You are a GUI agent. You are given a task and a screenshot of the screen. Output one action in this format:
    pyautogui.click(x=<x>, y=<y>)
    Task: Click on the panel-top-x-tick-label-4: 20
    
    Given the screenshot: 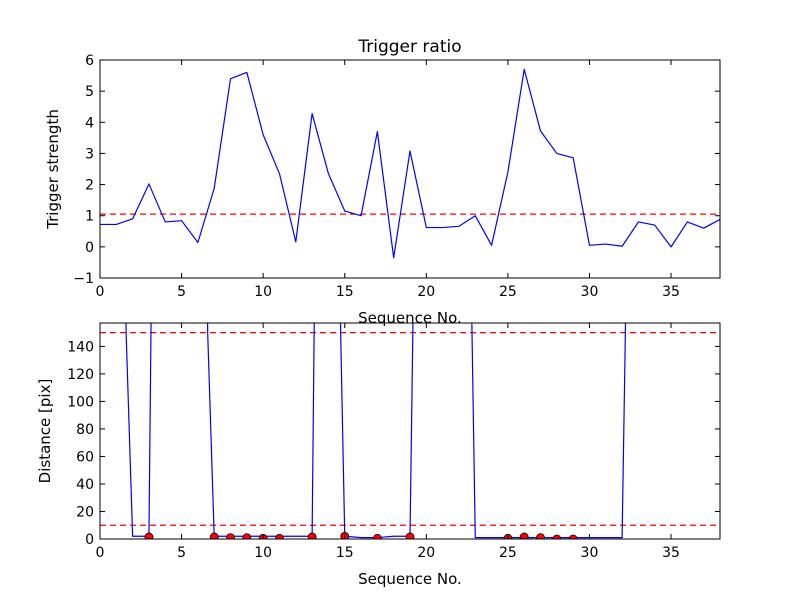 What is the action you would take?
    pyautogui.click(x=426, y=292)
    